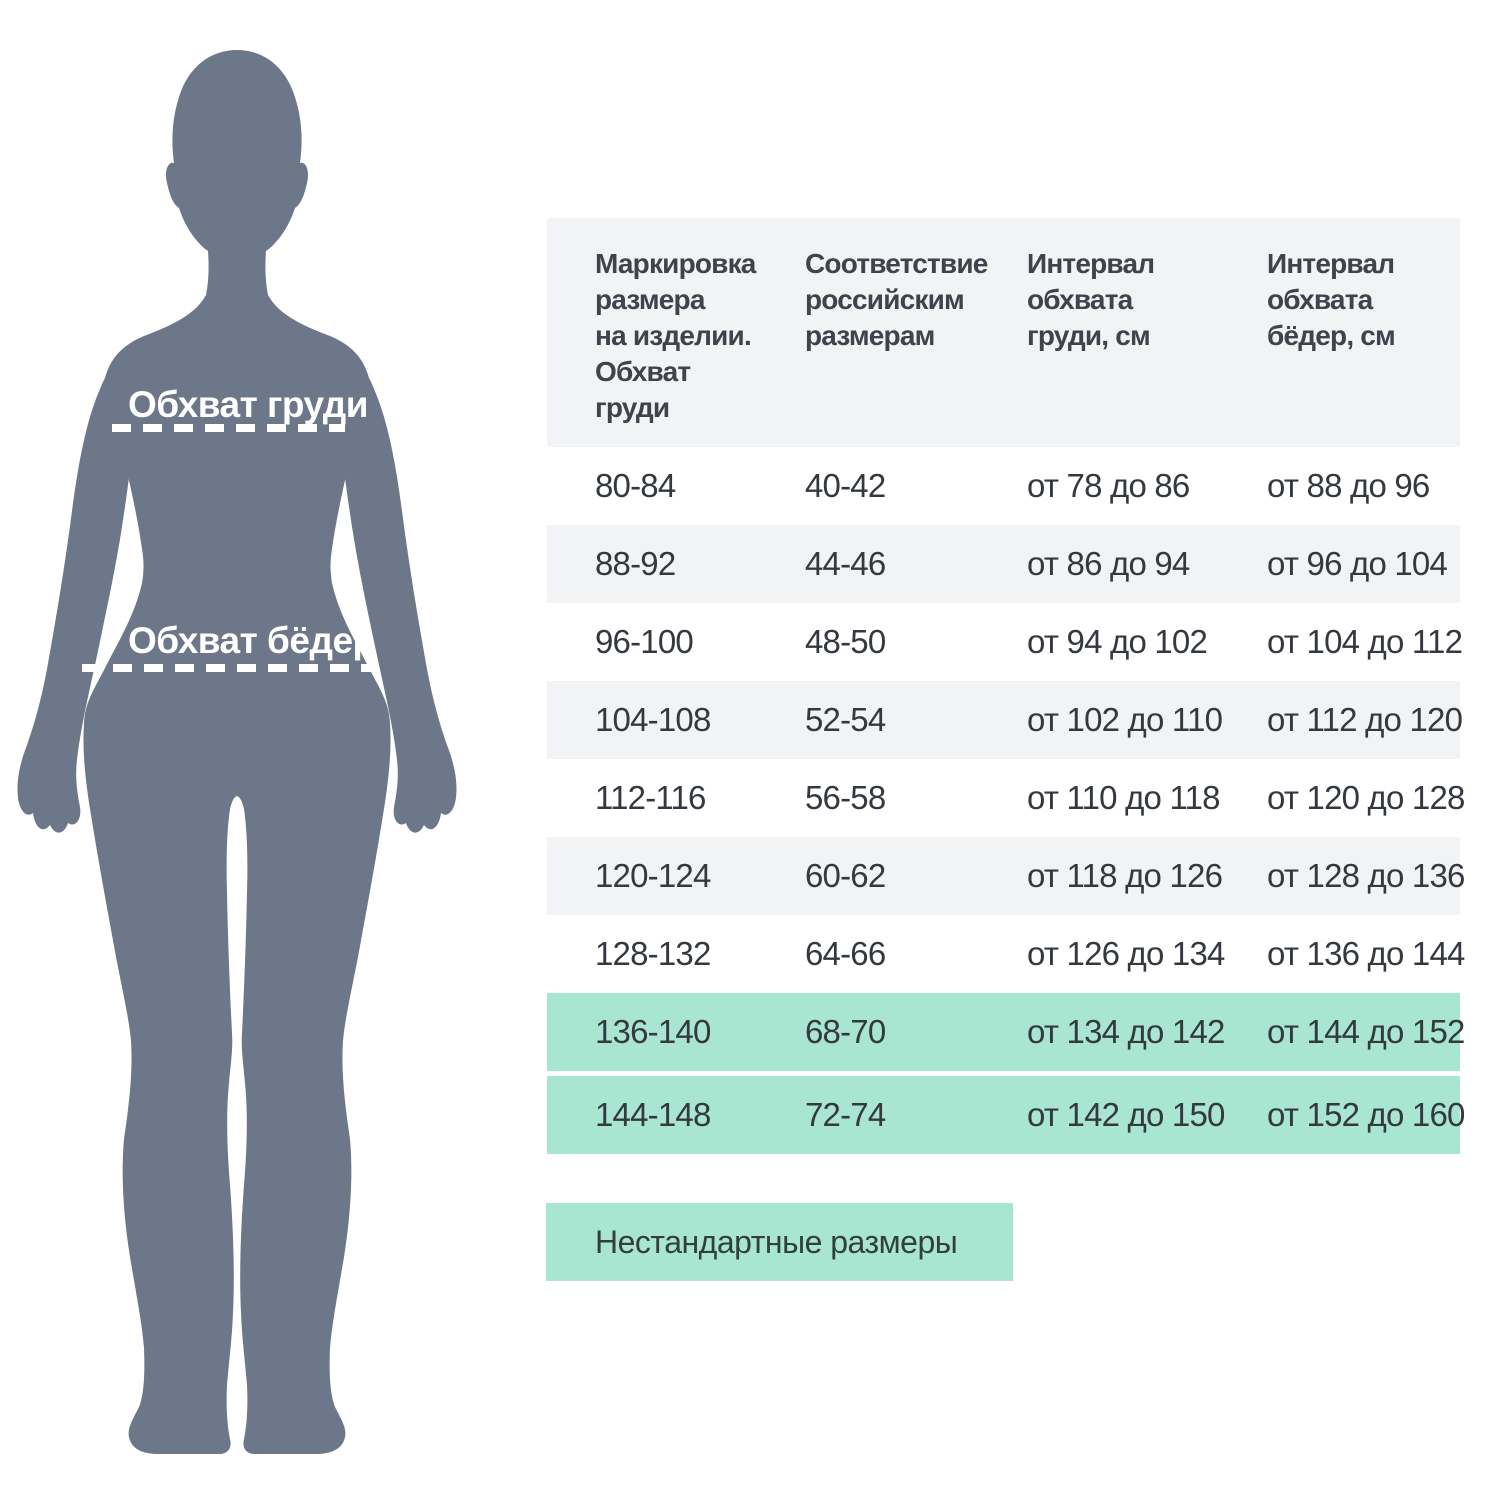  Describe the element at coordinates (1331, 299) in the screenshot. I see `header-hips-interval: Интервал обхвата бёдер, см` at that location.